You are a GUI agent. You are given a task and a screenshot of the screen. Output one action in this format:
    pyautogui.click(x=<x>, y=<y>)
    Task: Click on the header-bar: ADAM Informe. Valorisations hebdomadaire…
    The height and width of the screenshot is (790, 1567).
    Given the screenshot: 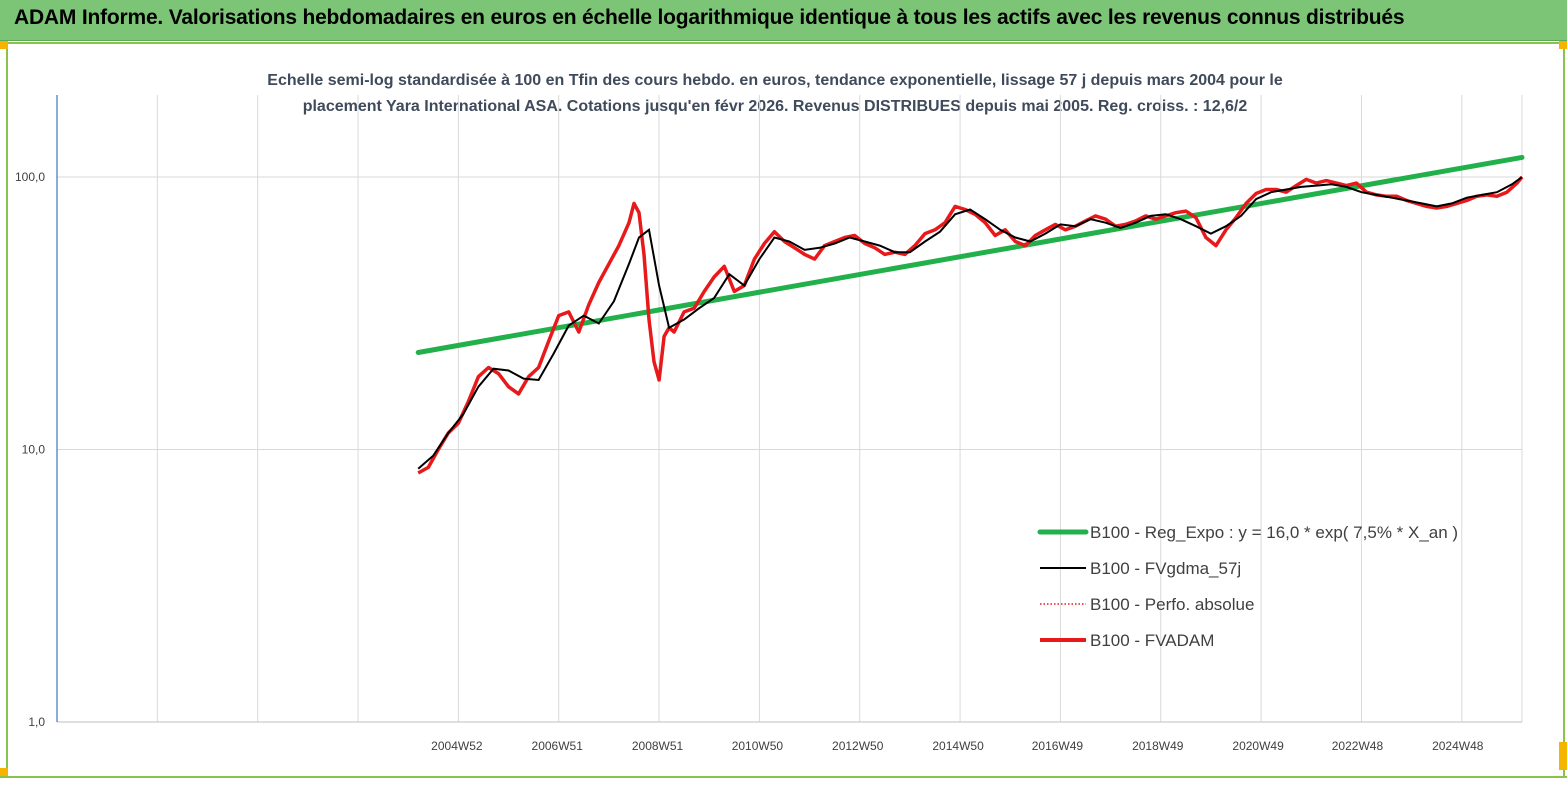 What is the action you would take?
    pyautogui.click(x=783, y=20)
    